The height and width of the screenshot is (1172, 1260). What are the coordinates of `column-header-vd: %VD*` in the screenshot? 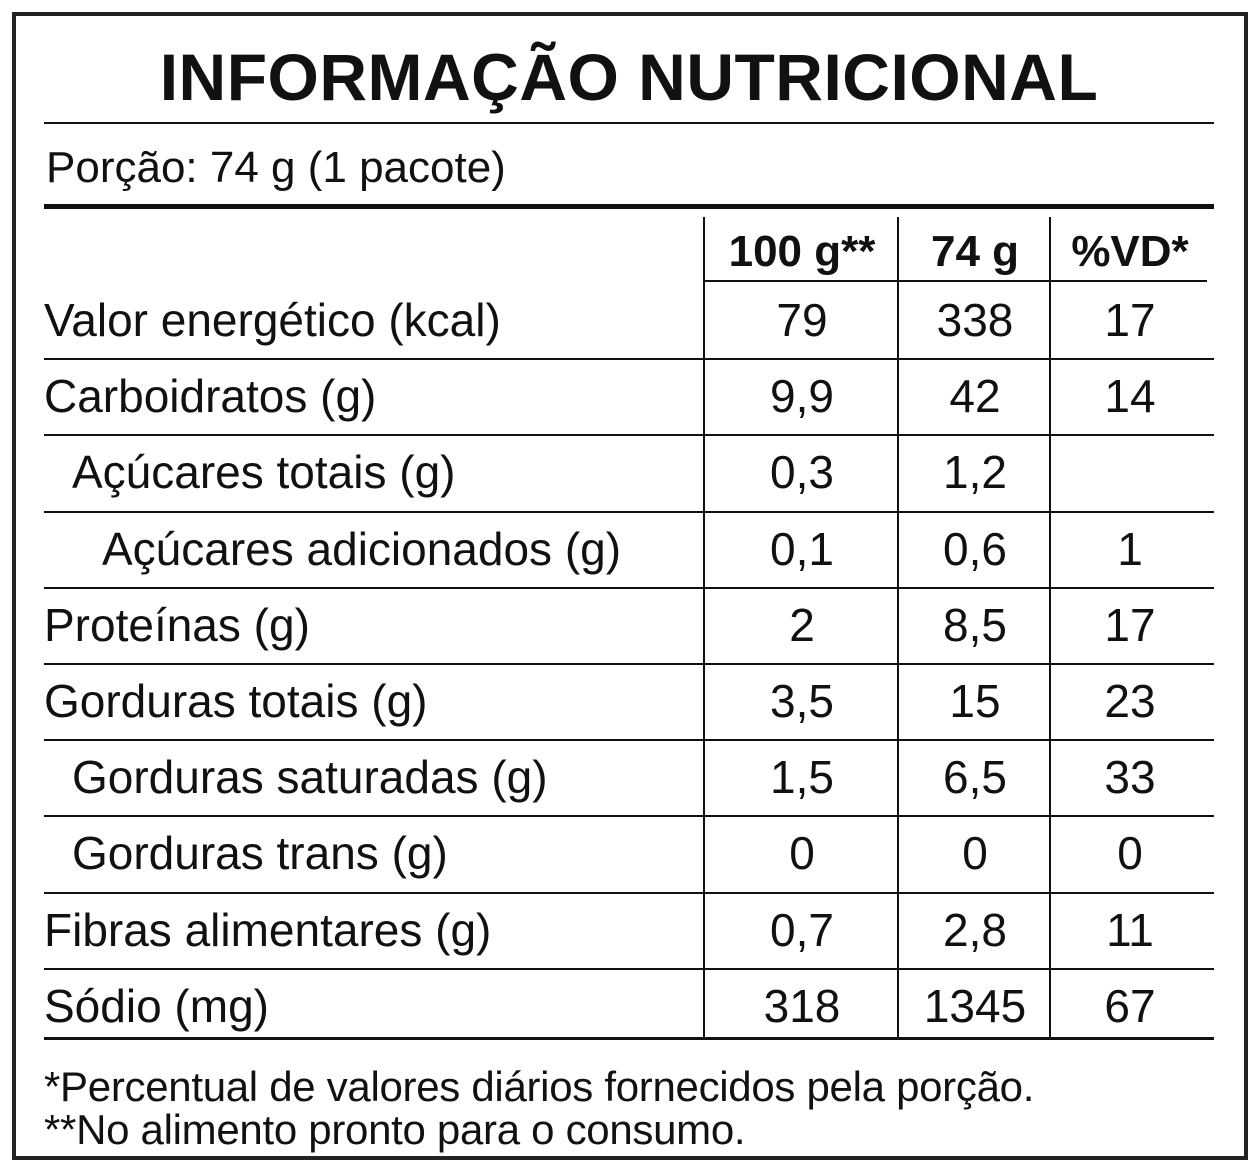 It's located at (1130, 251).